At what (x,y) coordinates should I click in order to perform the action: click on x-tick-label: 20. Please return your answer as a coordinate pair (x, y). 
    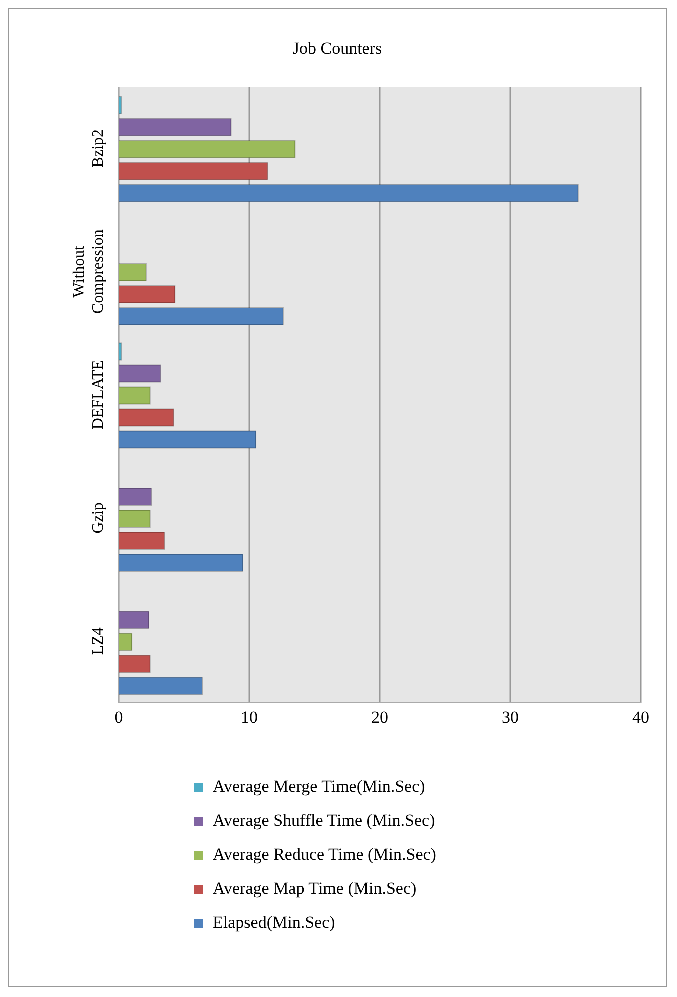
    Looking at the image, I should click on (380, 718).